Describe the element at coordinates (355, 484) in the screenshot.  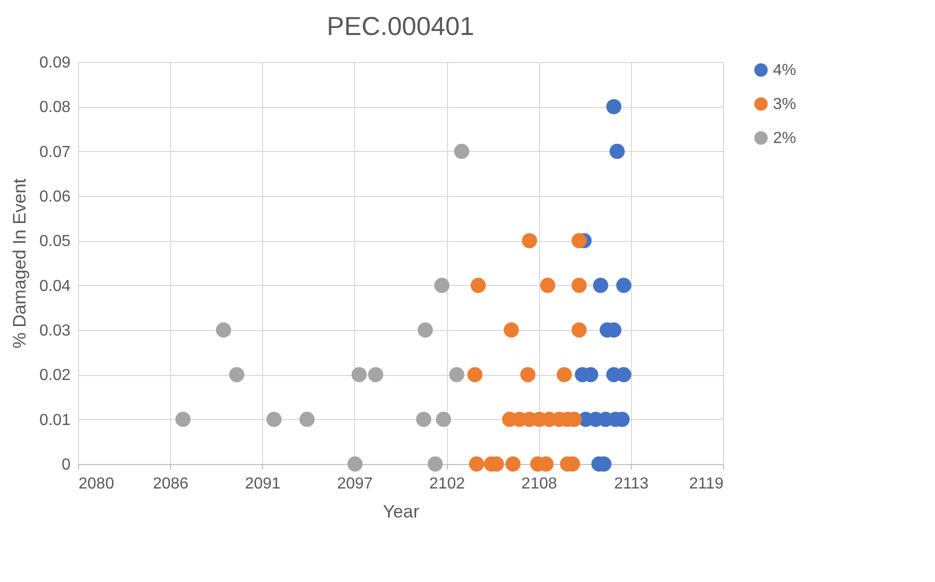
I see `x-tick-label: 2097` at that location.